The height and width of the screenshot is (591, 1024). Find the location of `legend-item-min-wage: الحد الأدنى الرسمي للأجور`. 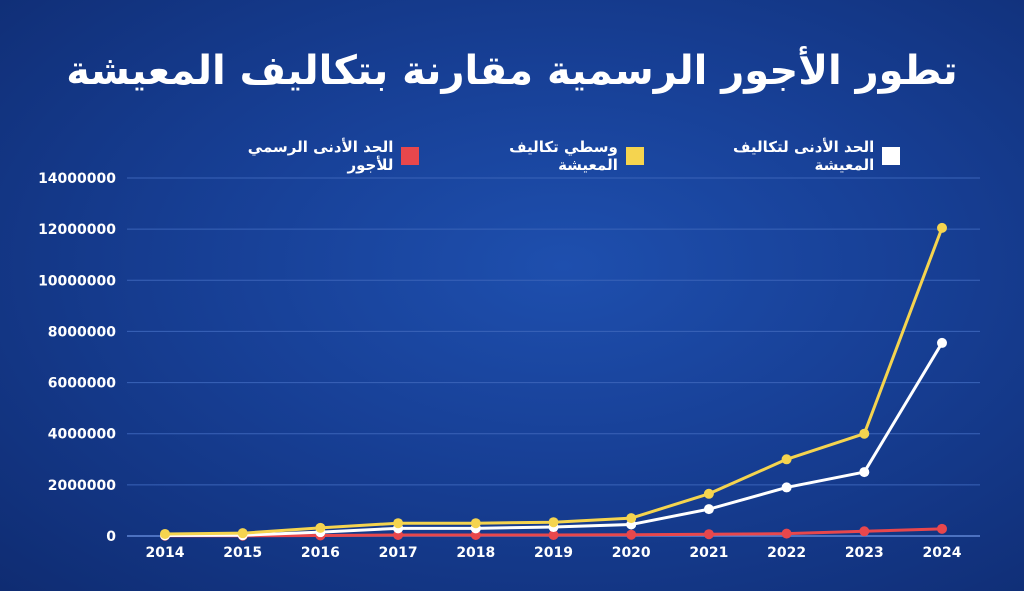

legend-item-min-wage: الحد الأدنى الرسمي للأجور is located at coordinates (310, 156).